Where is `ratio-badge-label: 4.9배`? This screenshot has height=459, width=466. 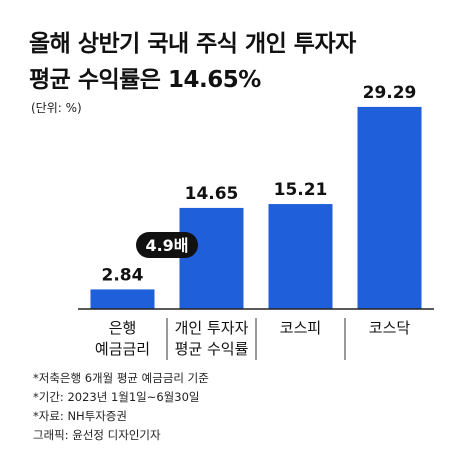 ratio-badge-label: 4.9배 is located at coordinates (166, 245).